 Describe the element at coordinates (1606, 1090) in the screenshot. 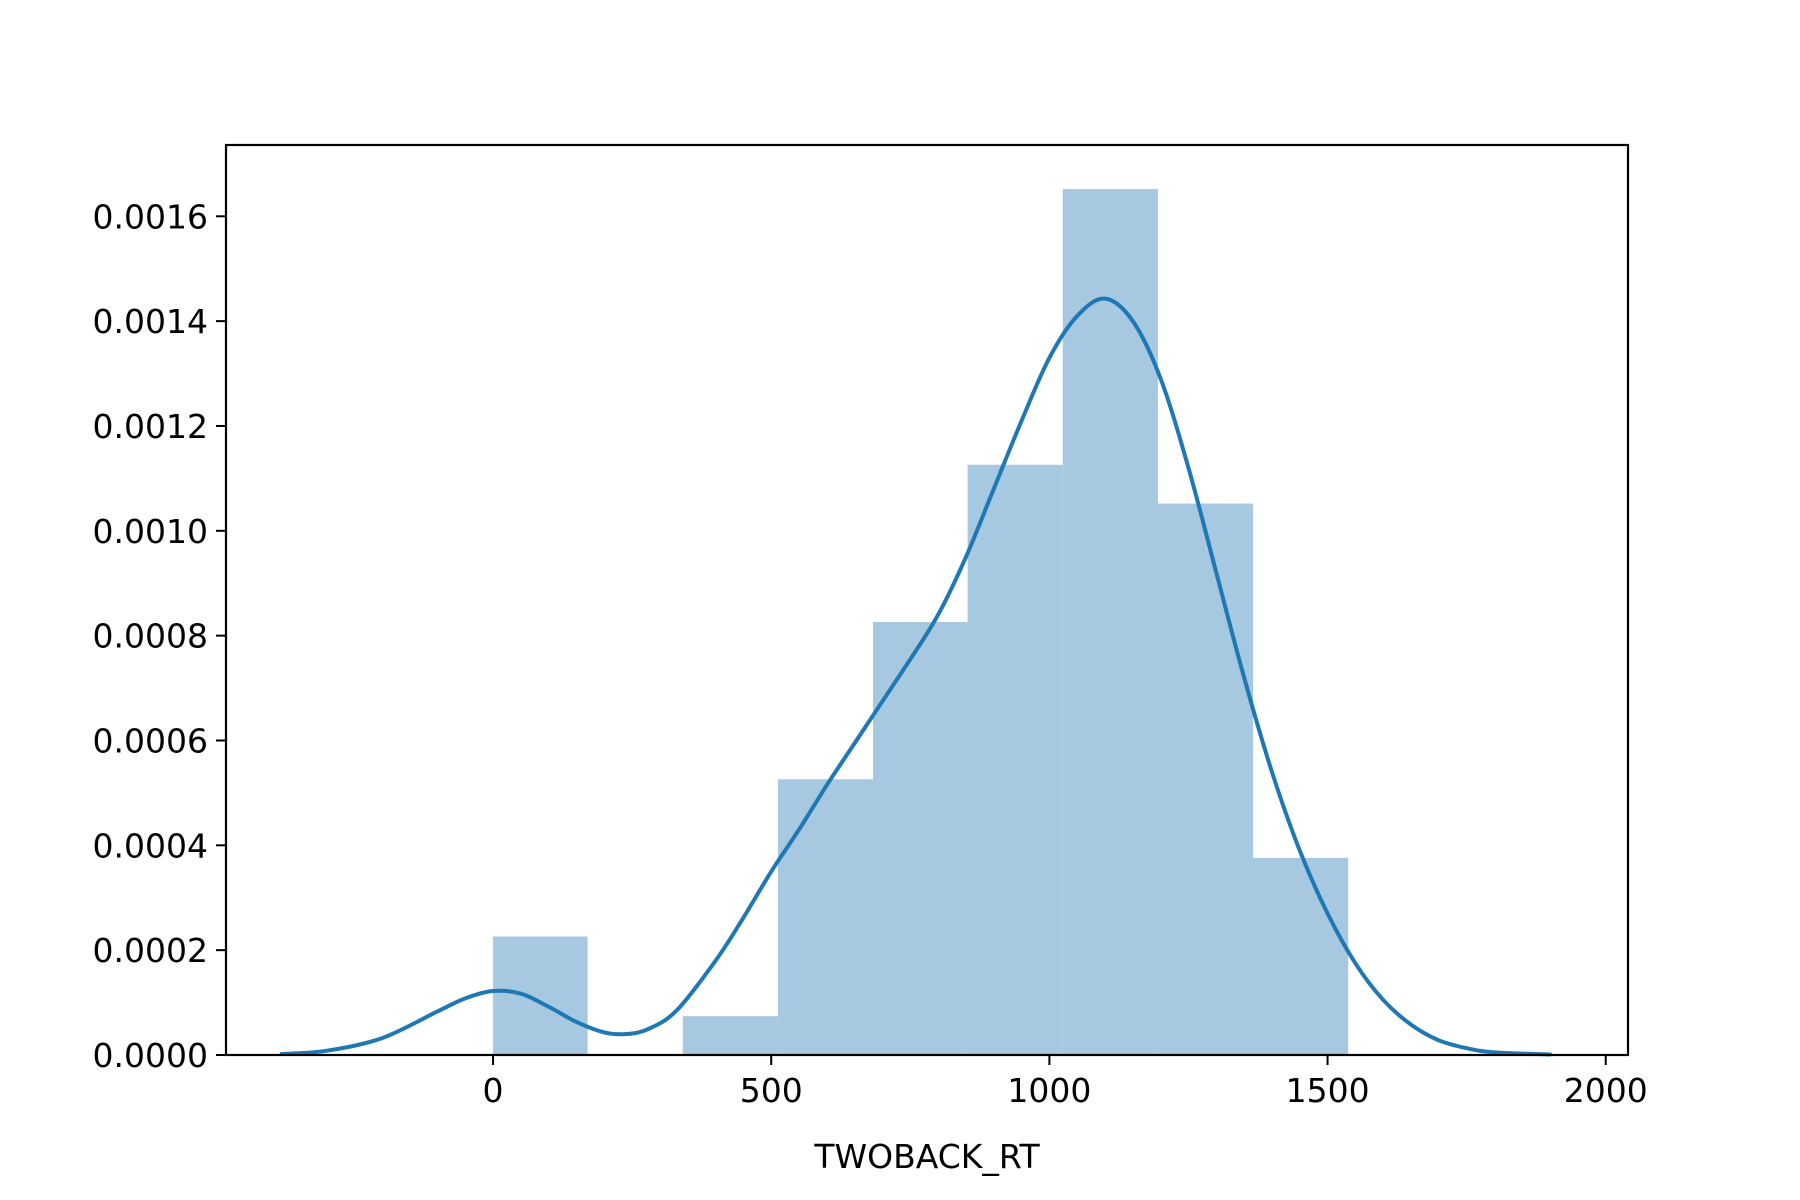

I see `x-tick-label: 2000` at that location.